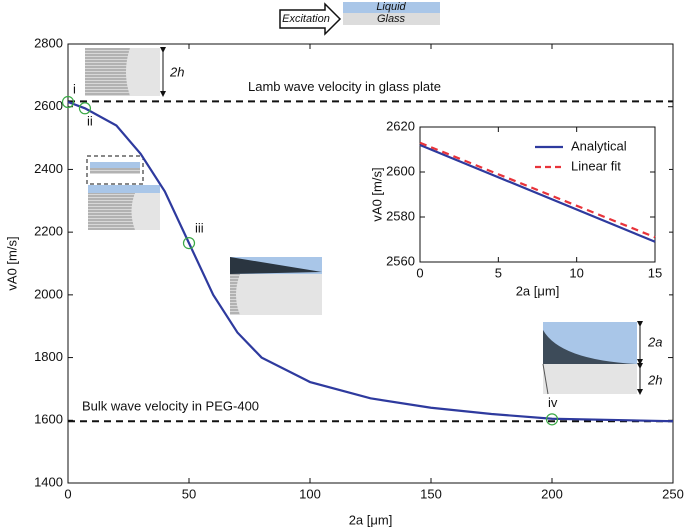 This screenshot has height=529, width=685. I want to click on reference-label: Bulk wave velocity in PEG-400, so click(170, 406).